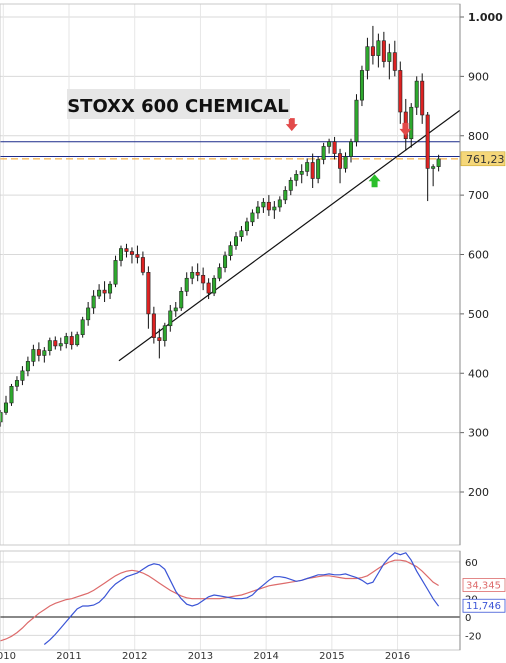 This screenshot has height=663, width=506. I want to click on price-tick-label: 1.000, so click(485, 17).